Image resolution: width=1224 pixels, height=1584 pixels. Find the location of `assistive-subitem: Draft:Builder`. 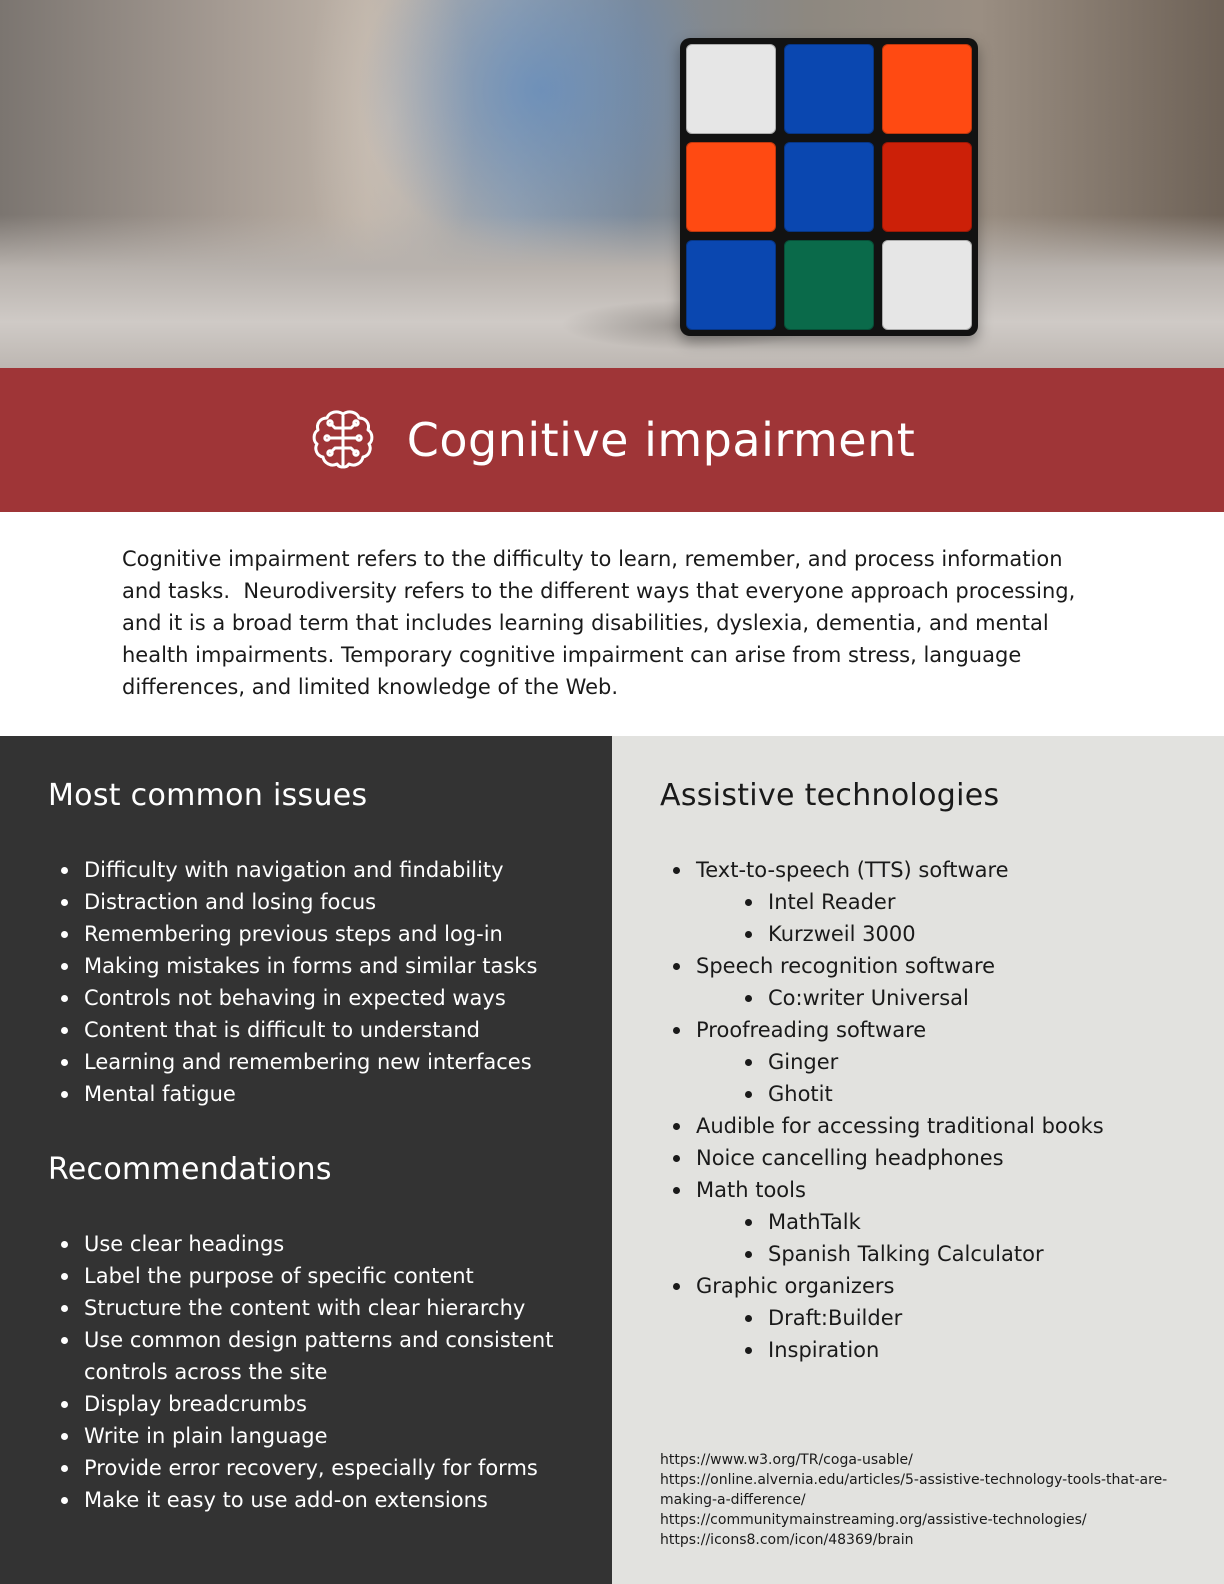

assistive-subitem: Draft:Builder is located at coordinates (930, 1318).